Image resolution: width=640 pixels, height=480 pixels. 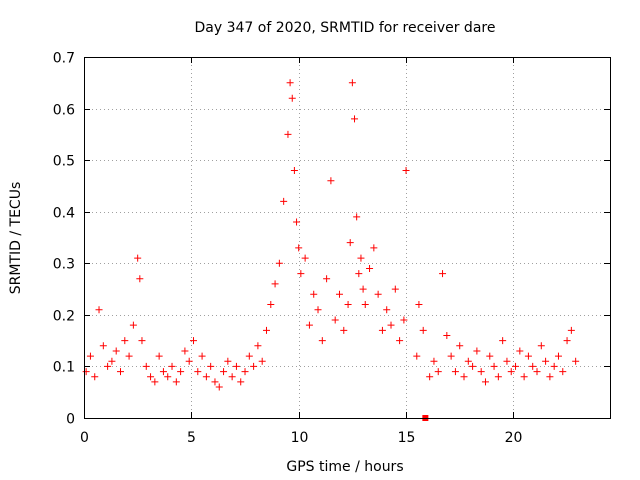 I want to click on x-tick-label: 10, so click(x=300, y=438).